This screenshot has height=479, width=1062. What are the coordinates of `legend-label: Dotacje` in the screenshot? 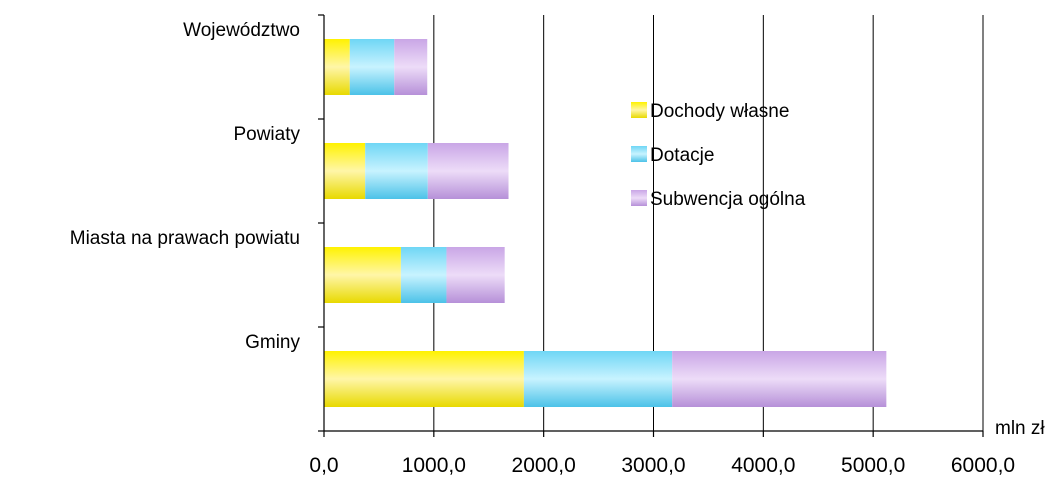 It's located at (682, 155).